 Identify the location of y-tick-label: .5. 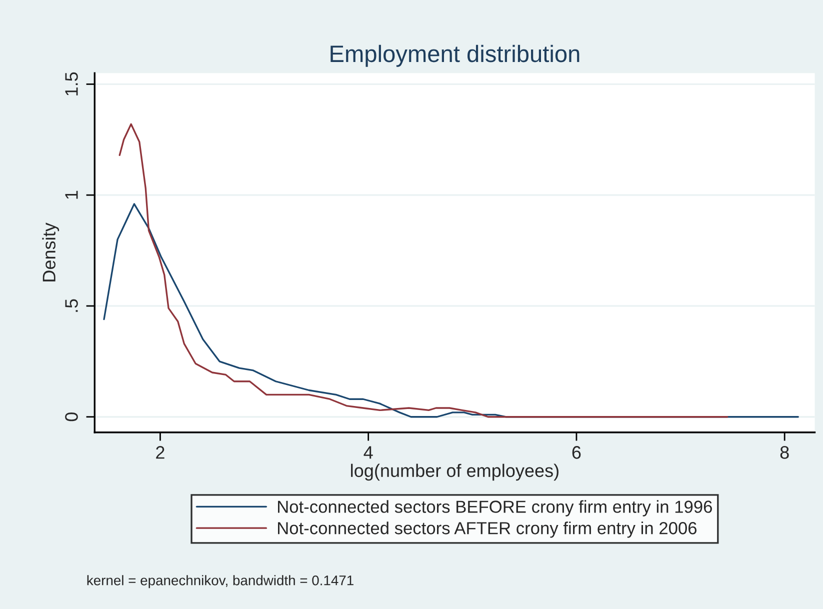
(71, 305).